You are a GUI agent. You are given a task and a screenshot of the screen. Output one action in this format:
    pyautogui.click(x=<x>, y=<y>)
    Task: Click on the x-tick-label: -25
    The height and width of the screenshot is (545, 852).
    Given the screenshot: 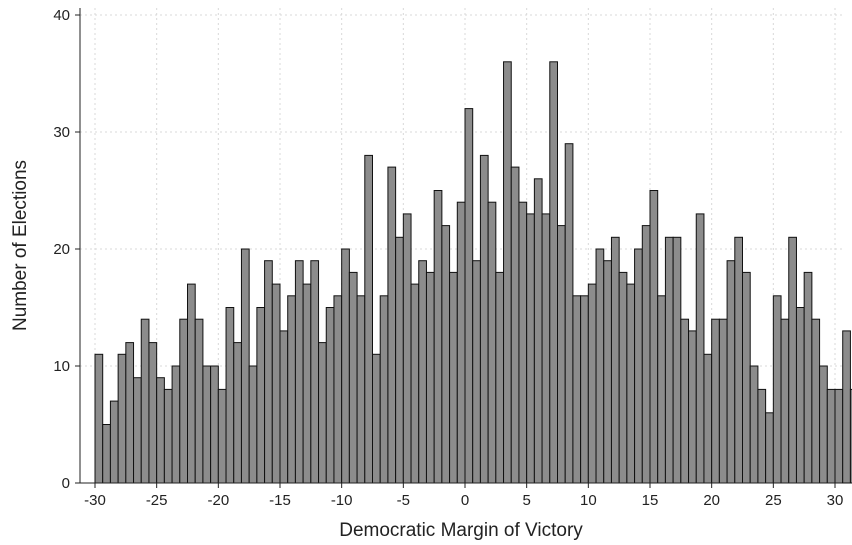 What is the action you would take?
    pyautogui.click(x=157, y=500)
    